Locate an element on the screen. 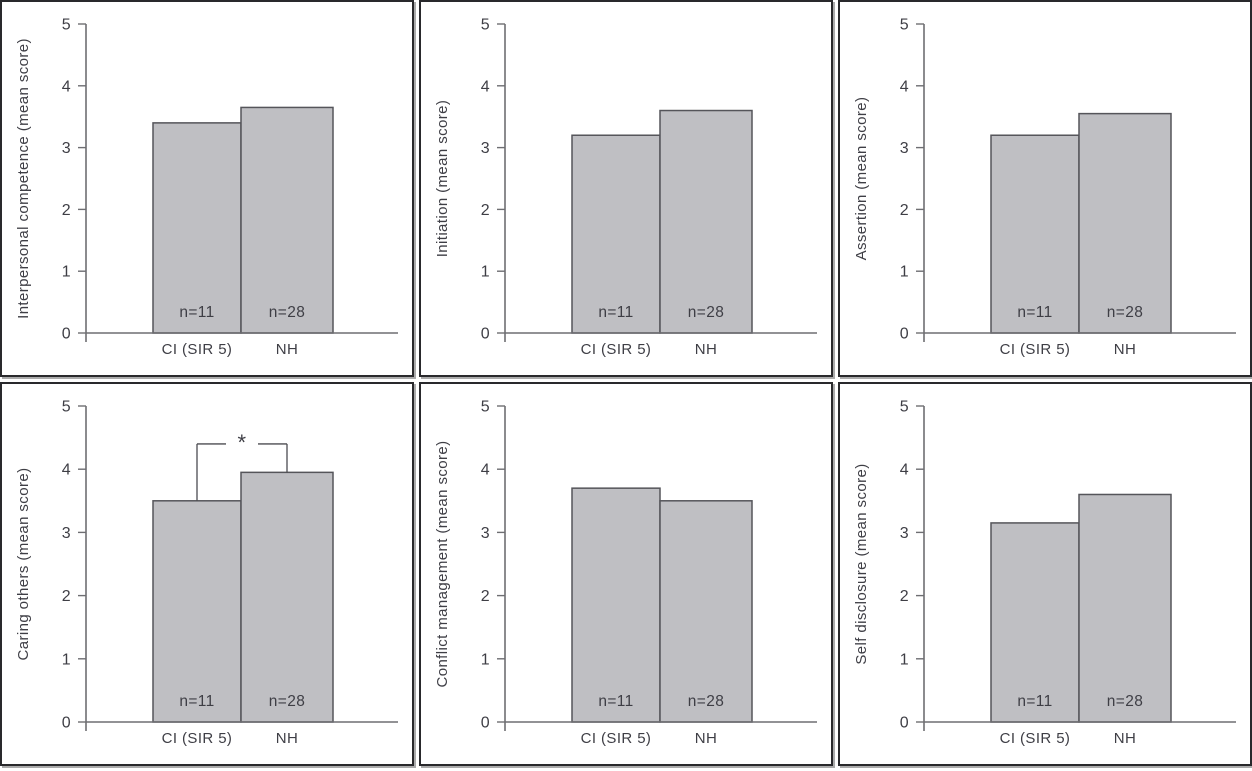 The width and height of the screenshot is (1252, 771). y-axis-label: Assertion (mean score) is located at coordinates (861, 179).